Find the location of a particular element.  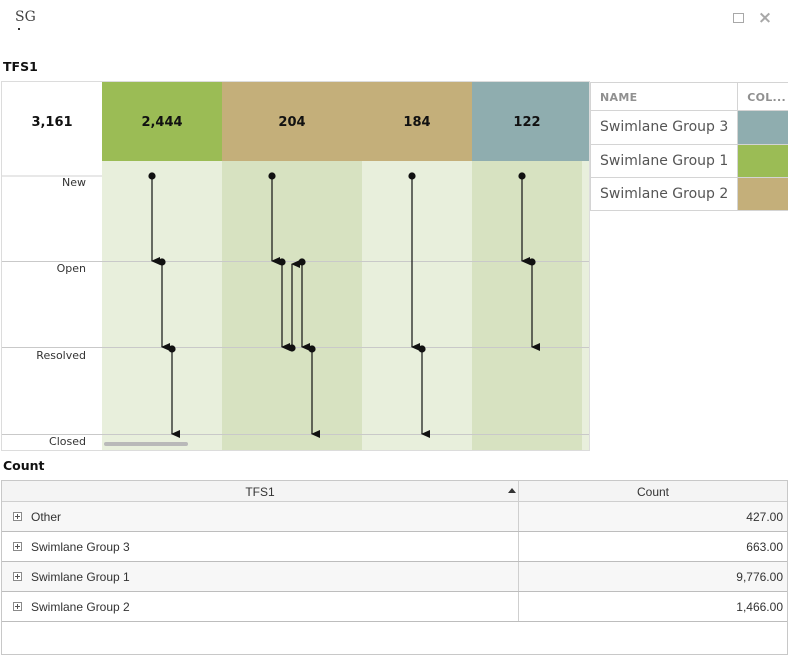

flow-scrollbar-thumb is located at coordinates (146, 444).